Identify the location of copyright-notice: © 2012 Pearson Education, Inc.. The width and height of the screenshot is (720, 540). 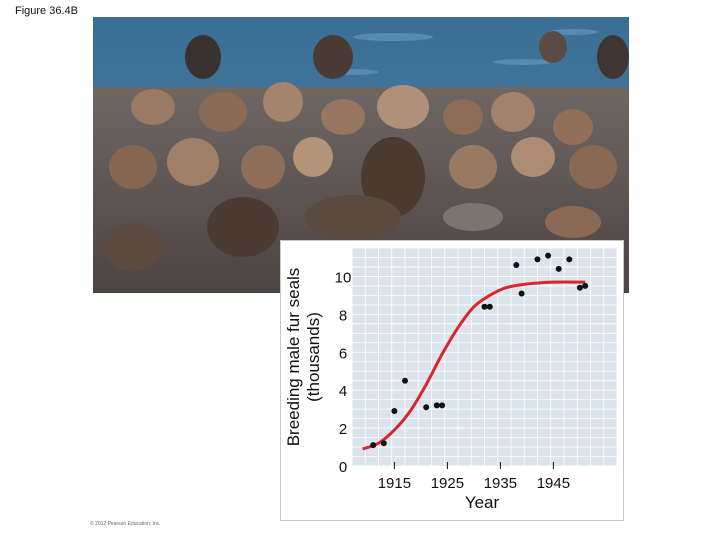
(125, 524).